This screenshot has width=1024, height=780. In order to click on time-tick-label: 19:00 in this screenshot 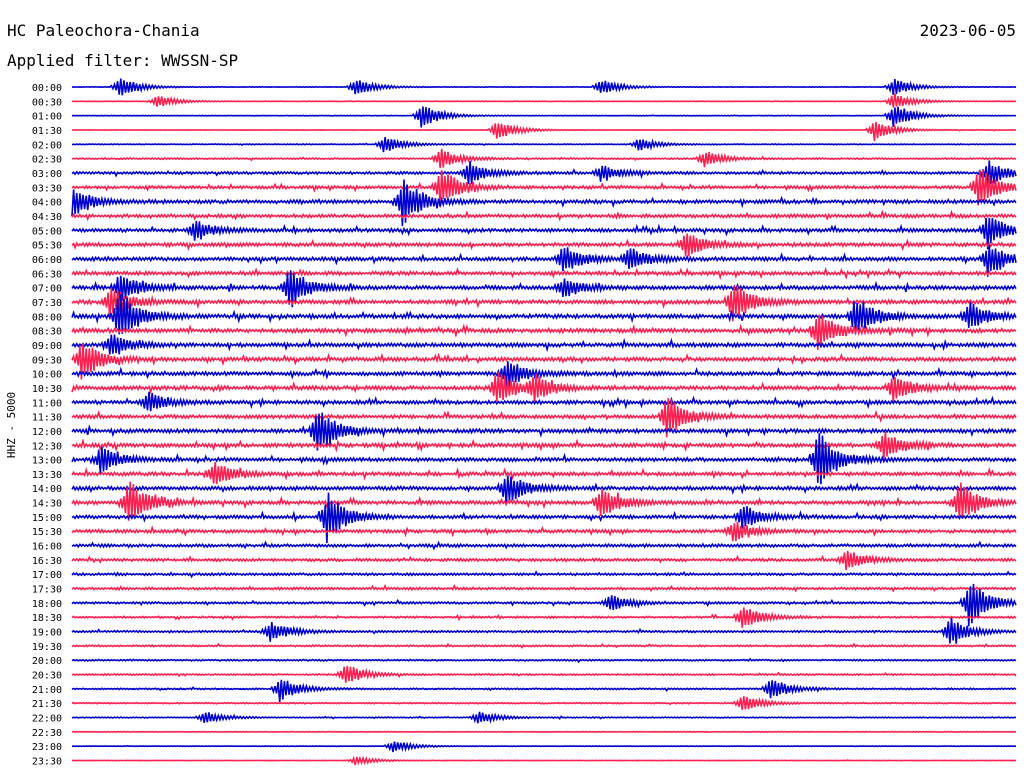, I will do `click(47, 633)`.